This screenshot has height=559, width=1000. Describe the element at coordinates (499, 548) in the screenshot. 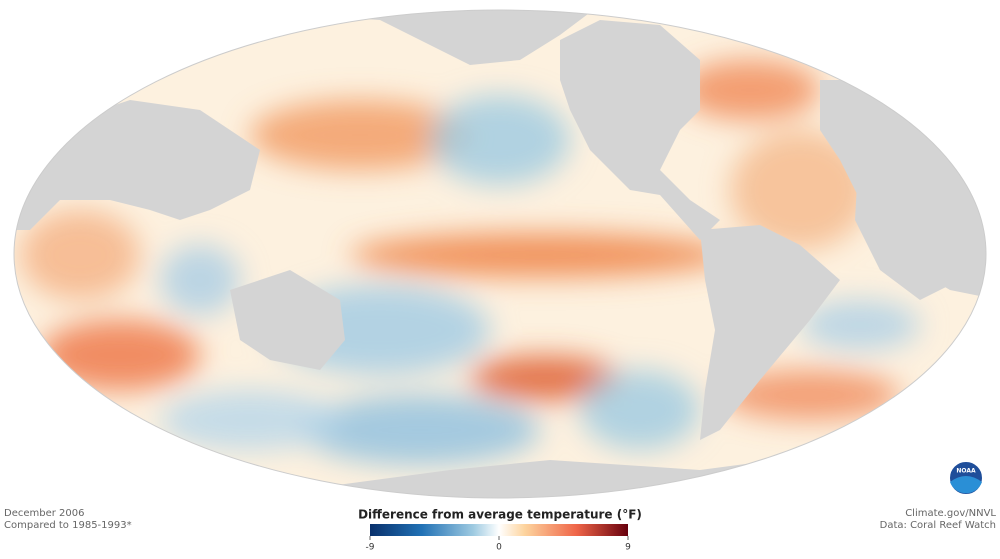

I see `colorbar-tick-label: 0` at that location.